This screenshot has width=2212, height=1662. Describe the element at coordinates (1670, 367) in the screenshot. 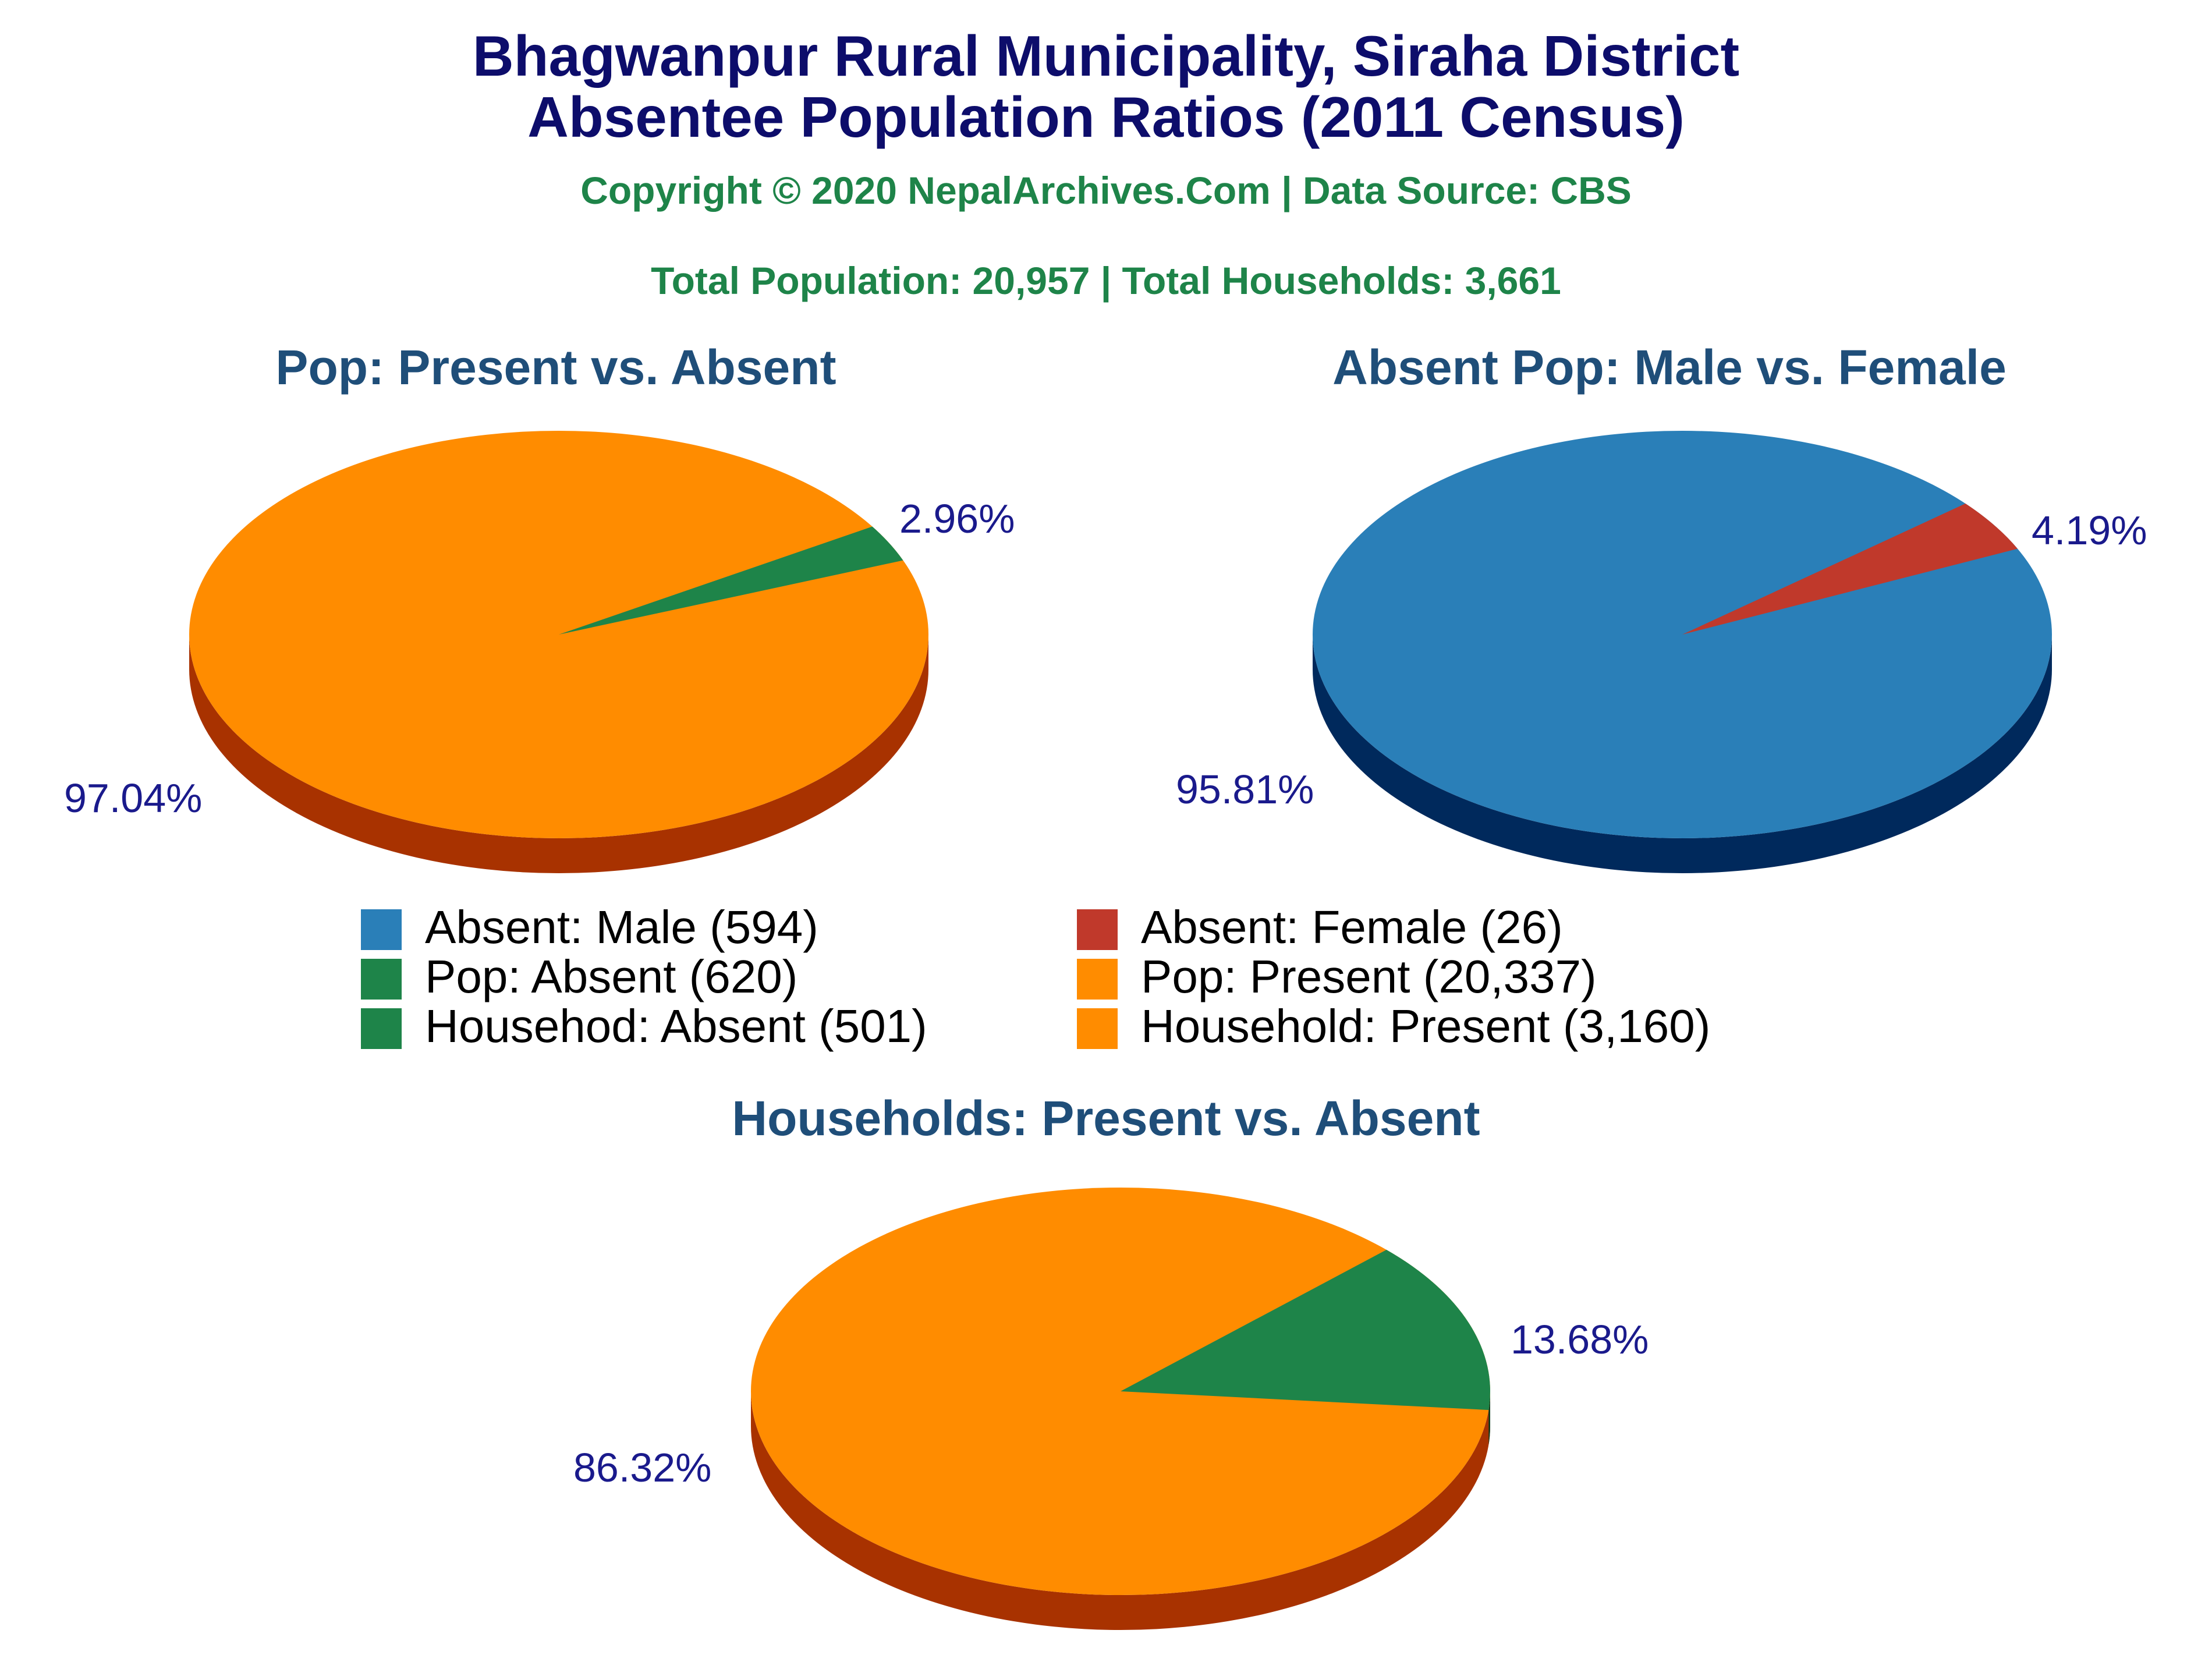

I see `pie-title-absent-gender: Absent Pop: Male vs. Female` at that location.